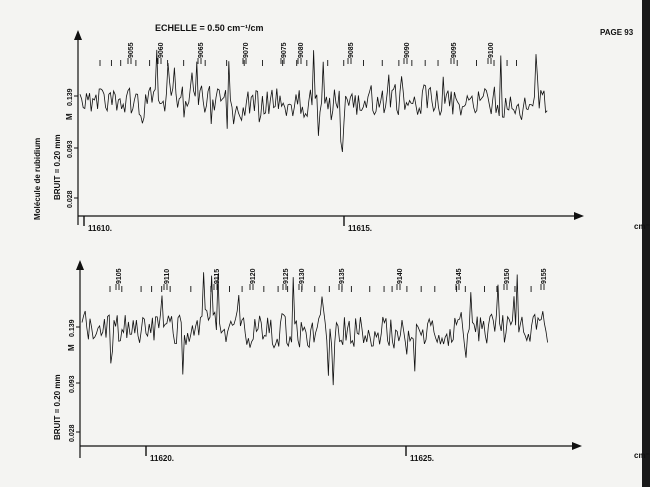 This screenshot has width=650, height=487. I want to click on line-label: 9095, so click(454, 50).